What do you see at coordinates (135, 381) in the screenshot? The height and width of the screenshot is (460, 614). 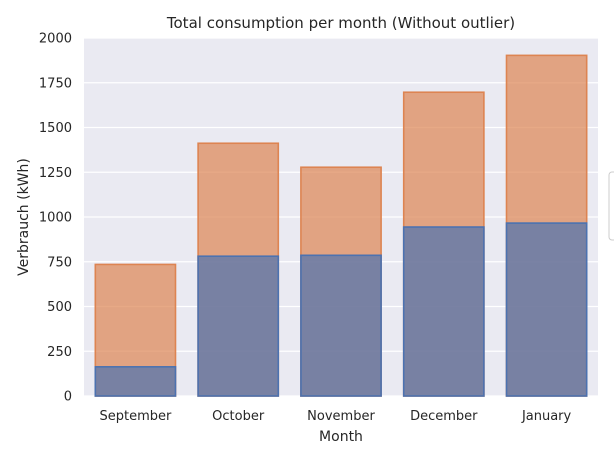 I see `bar-series2-september` at bounding box center [135, 381].